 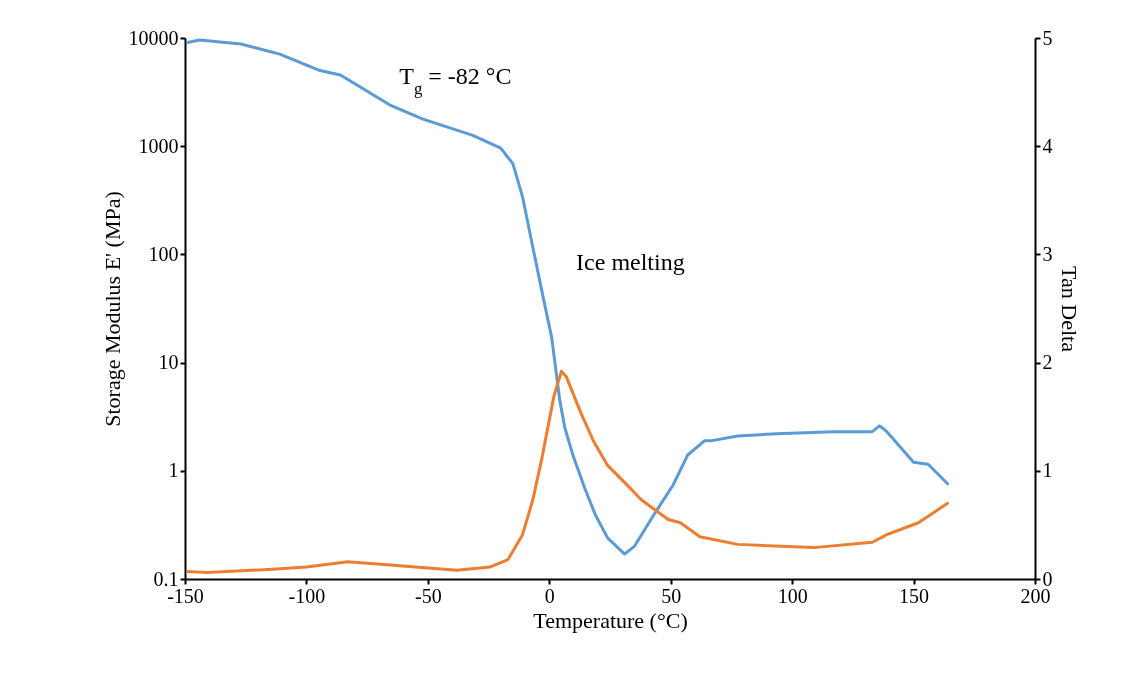 What do you see at coordinates (163, 253) in the screenshot?
I see `y-tick-label: 100` at bounding box center [163, 253].